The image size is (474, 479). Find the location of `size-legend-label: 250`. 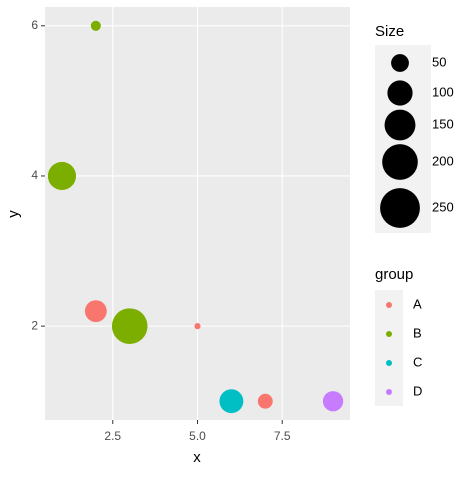

size-legend-label: 250 is located at coordinates (443, 206).